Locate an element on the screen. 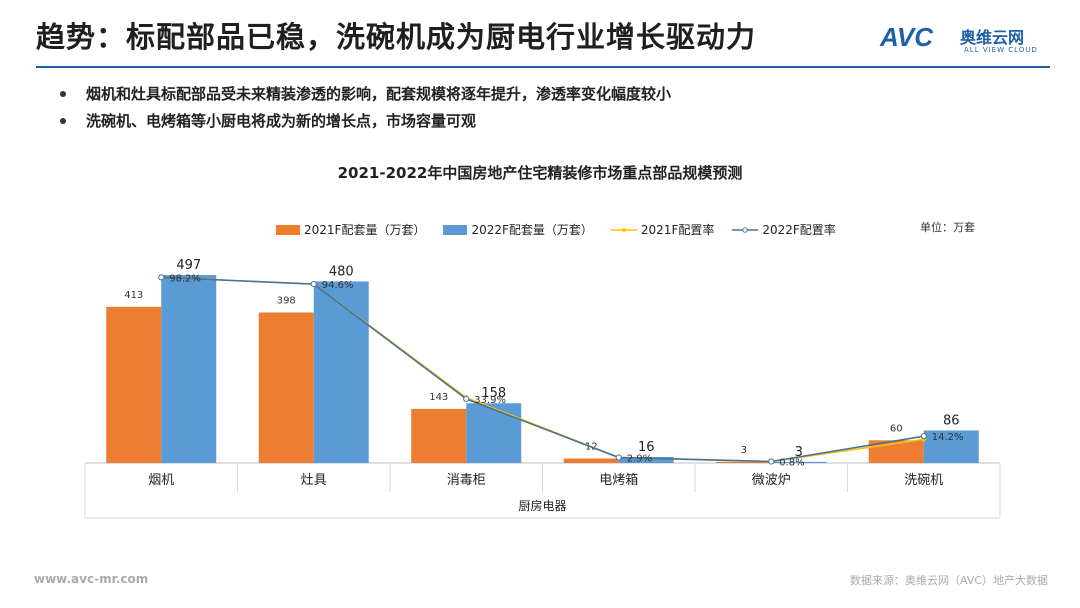 The width and height of the screenshot is (1080, 608). chart-title: 2021-2022年中国房地产住宅精装修市场重点部品规模预测 is located at coordinates (540, 173).